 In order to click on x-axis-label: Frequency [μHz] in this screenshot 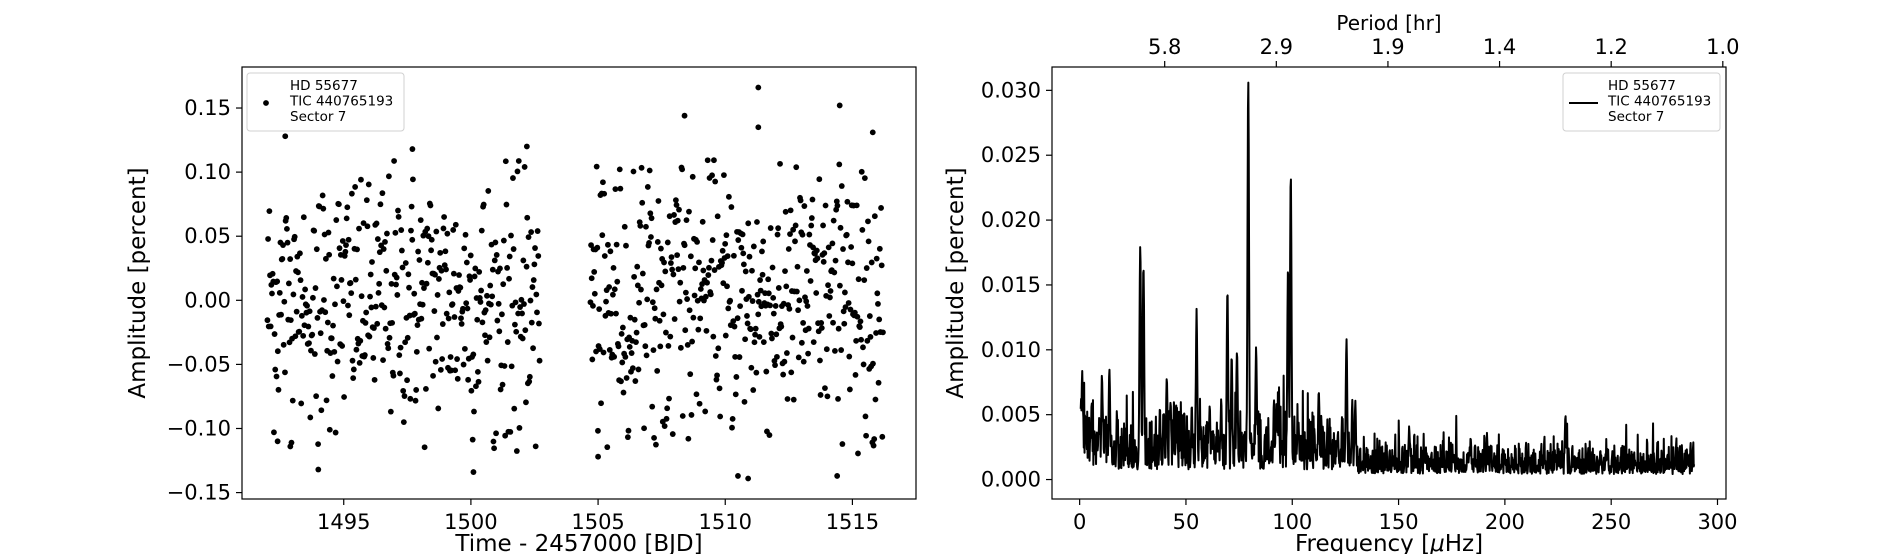, I will do `click(1389, 542)`.